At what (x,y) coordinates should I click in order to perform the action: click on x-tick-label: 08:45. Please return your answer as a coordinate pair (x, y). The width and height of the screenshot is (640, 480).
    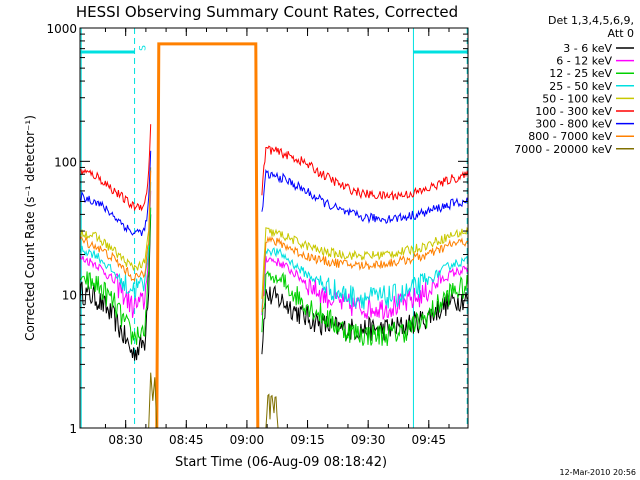
    Looking at the image, I should click on (186, 440).